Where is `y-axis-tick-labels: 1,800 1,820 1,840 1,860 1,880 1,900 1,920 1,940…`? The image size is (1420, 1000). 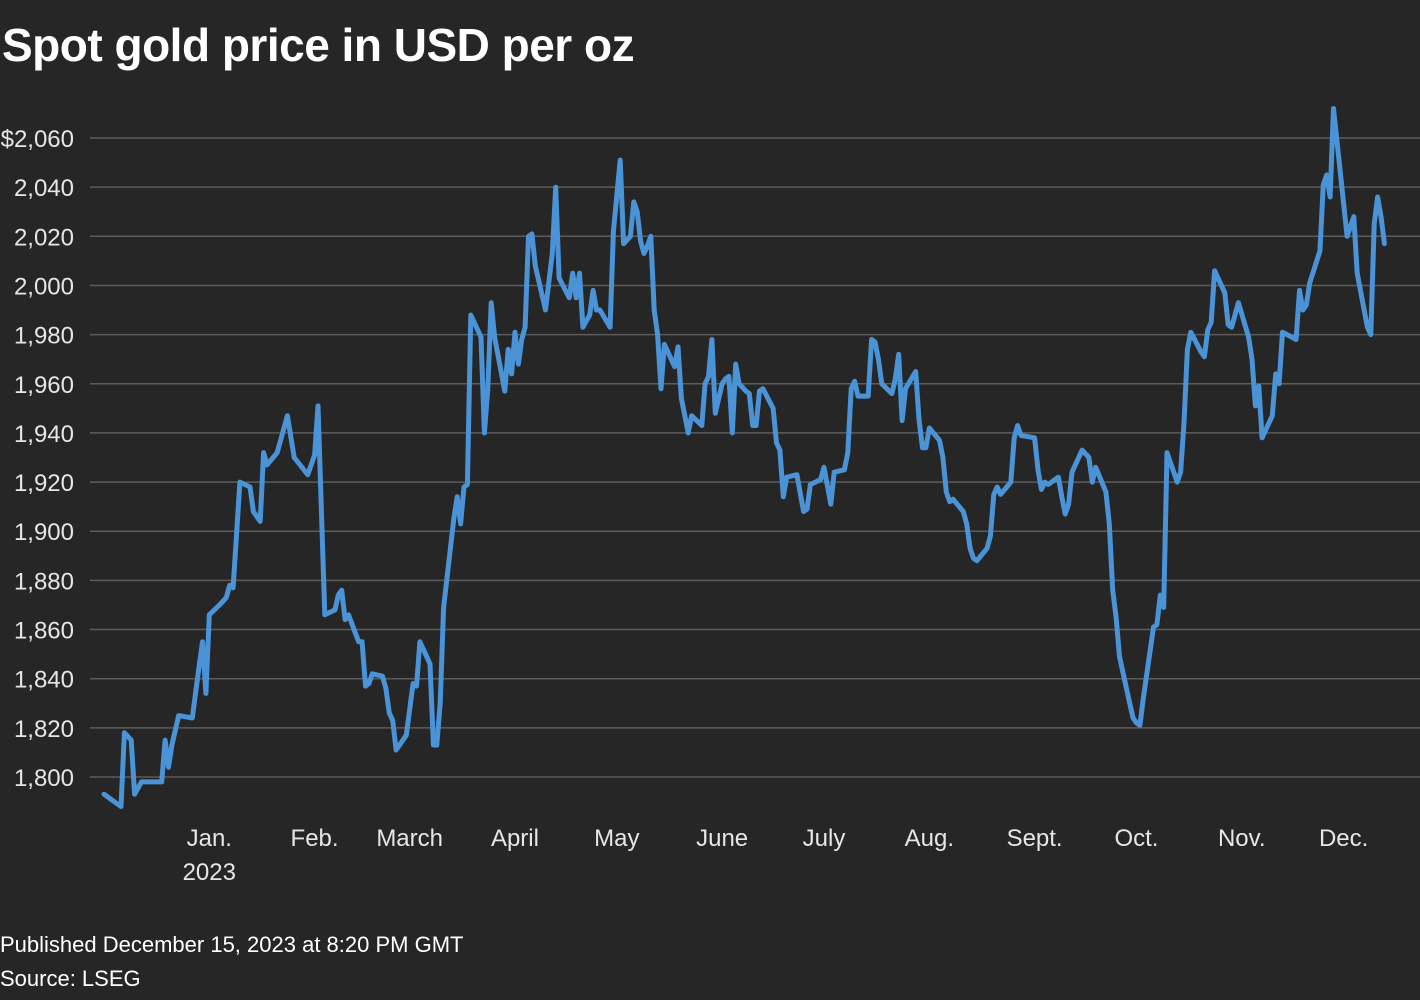 y-axis-tick-labels: 1,800 1,820 1,840 1,860 1,880 1,900 1,920 1,940… is located at coordinates (37, 459).